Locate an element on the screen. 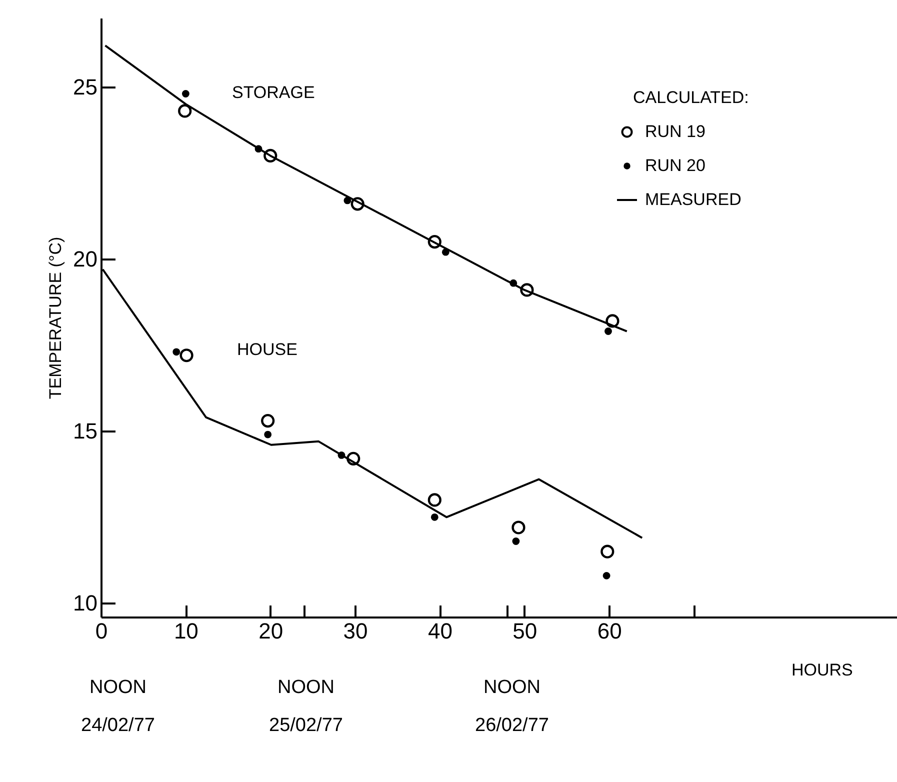 The image size is (897, 782). y-tick-label: 10 is located at coordinates (85, 603).